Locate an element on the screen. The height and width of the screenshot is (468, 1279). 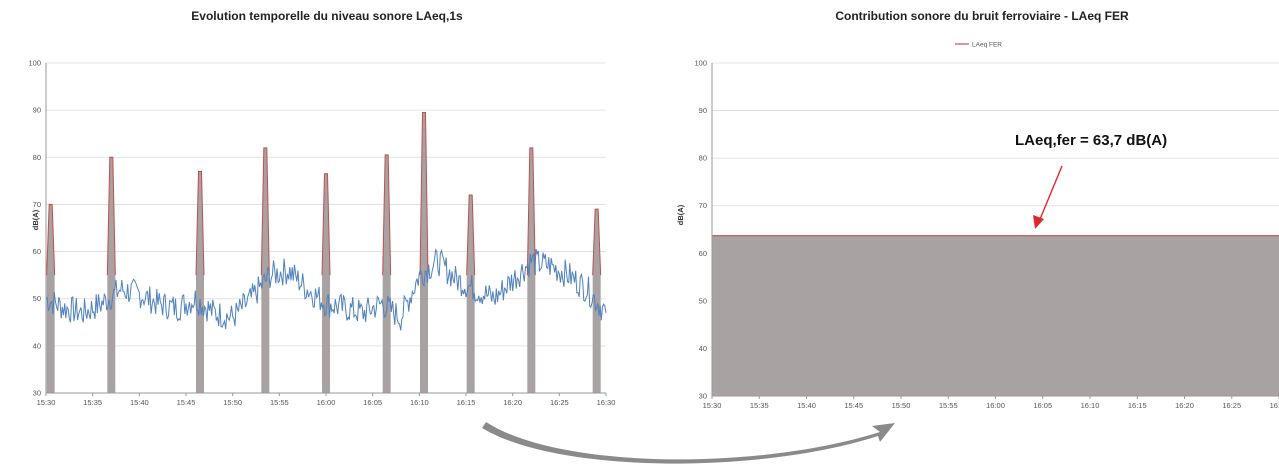
annotation-arrowhead is located at coordinates (1038, 222).